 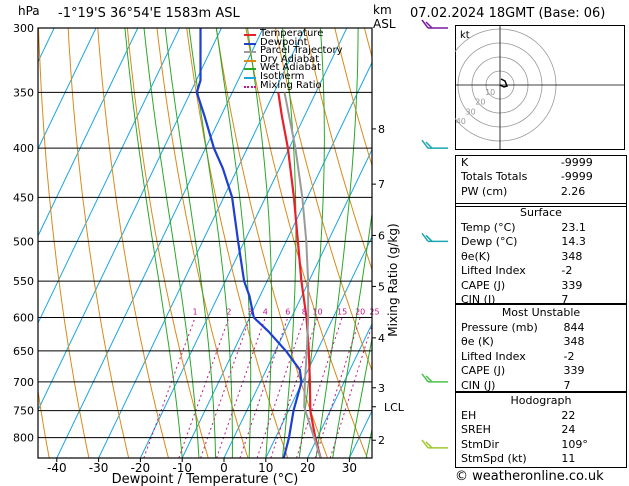 I want to click on temp-tick-label: -10, so click(x=182, y=468).